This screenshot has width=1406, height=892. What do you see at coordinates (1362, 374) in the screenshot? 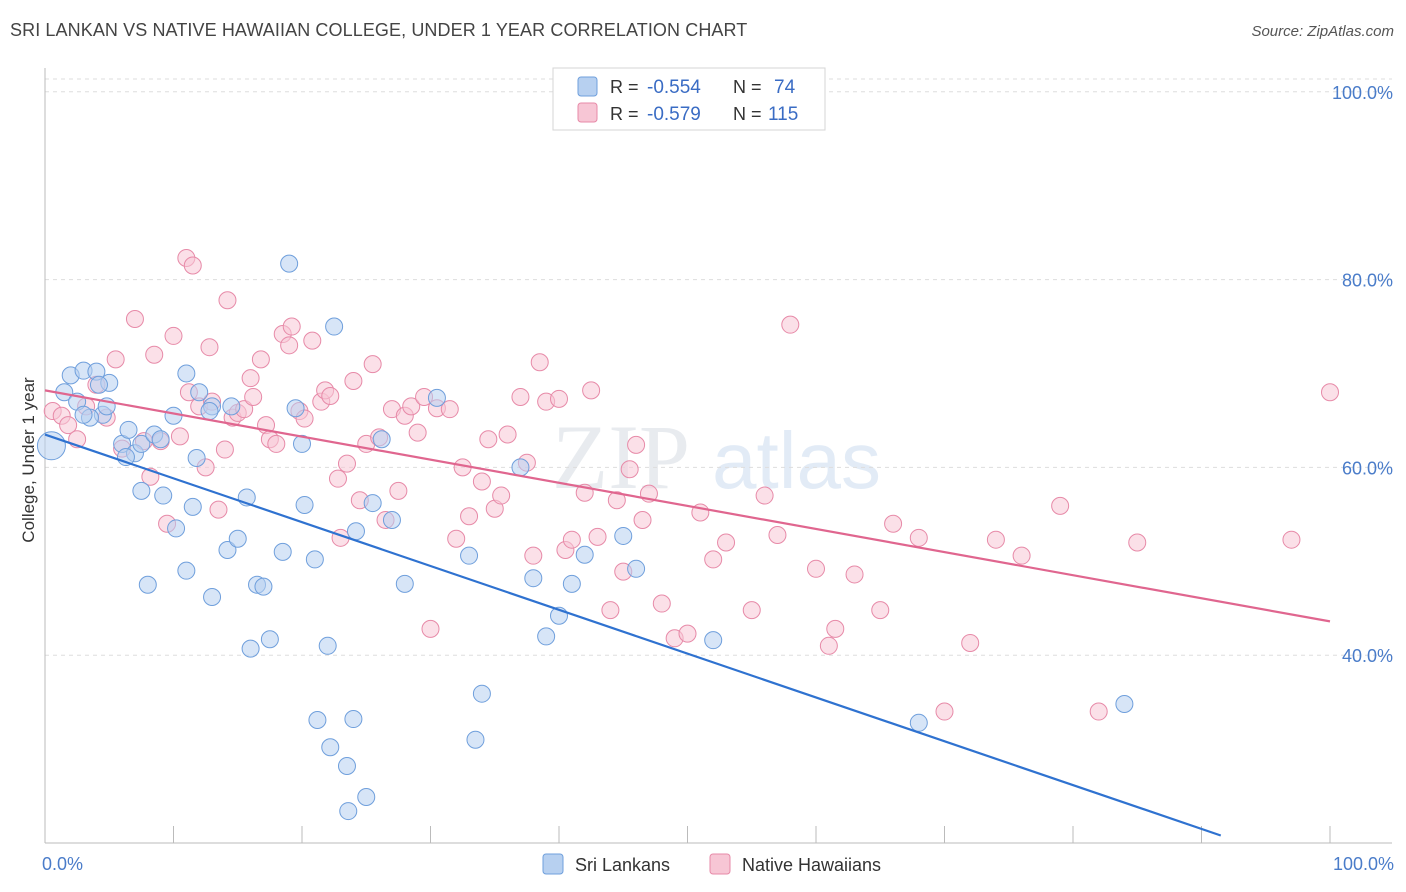
I see `y-tick-labels: 100.0% 80.0% 60.0% 40.0%` at bounding box center [1362, 374].